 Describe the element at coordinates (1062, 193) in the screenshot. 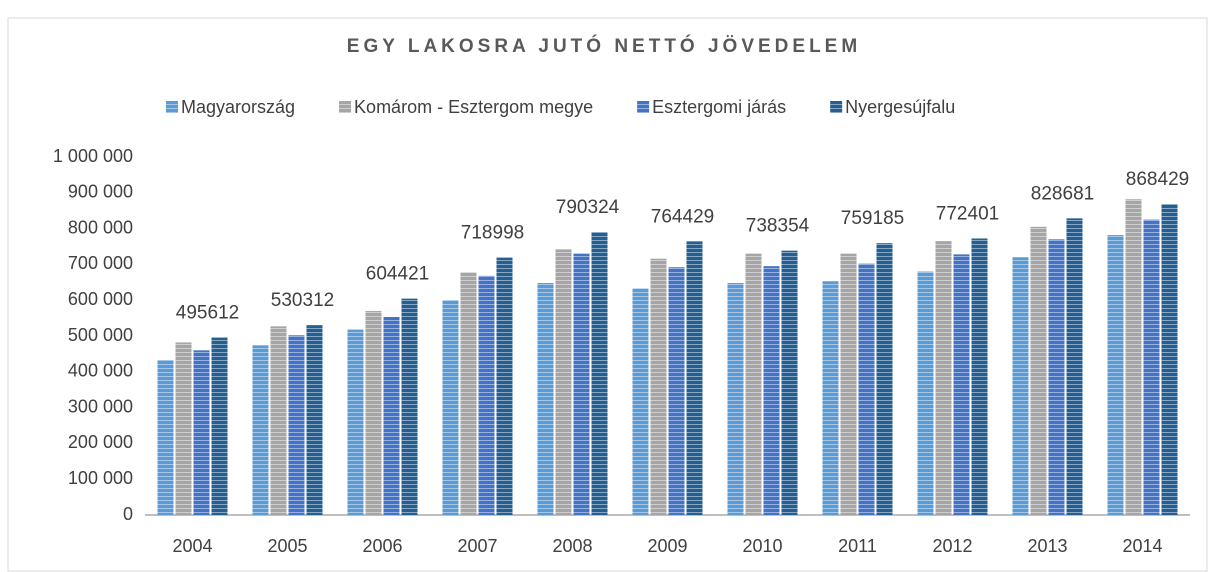

I see `data-label: 828681` at that location.